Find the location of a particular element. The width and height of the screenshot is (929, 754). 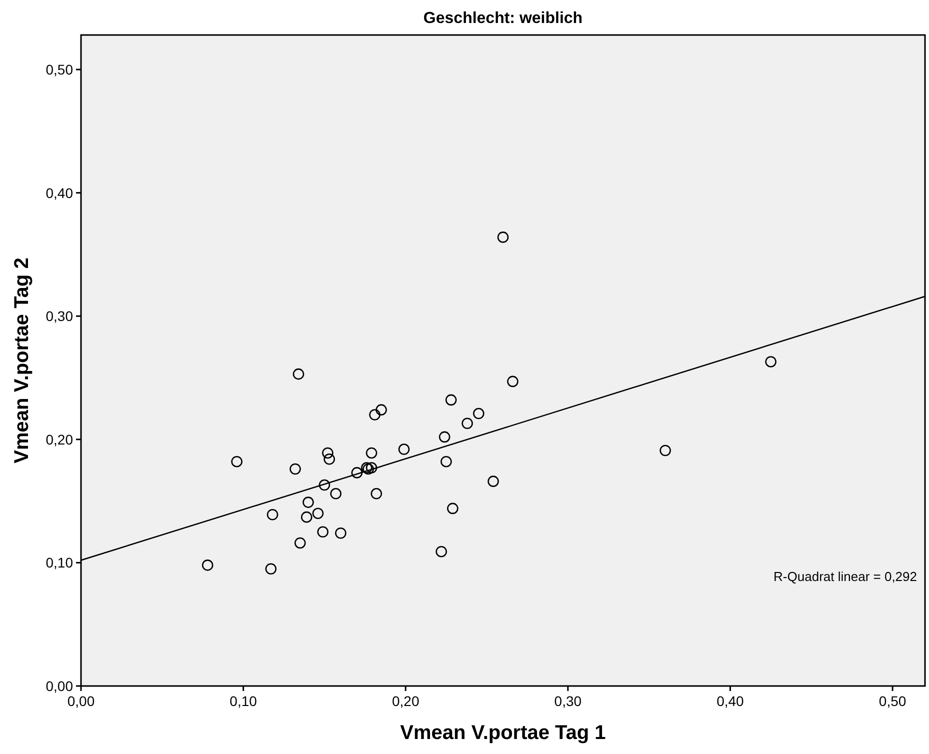

x-tick-label: 0,00 is located at coordinates (81, 701).